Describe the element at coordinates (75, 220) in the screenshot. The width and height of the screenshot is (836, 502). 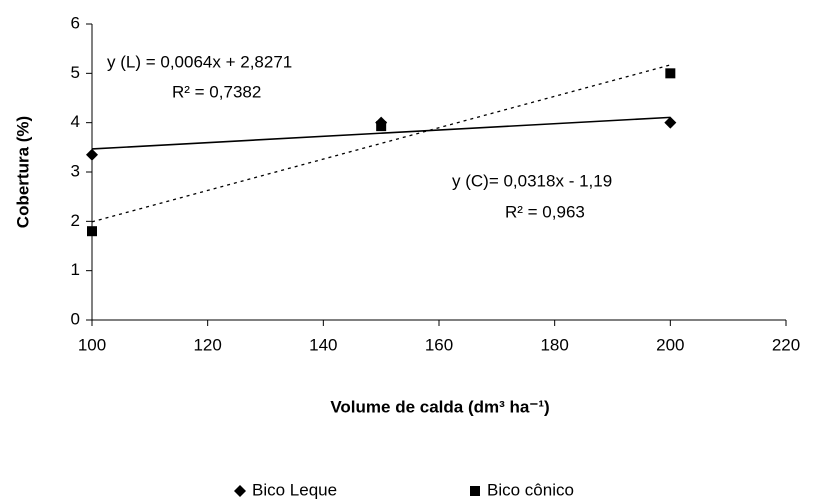
I see `y-tick-label: 2` at that location.